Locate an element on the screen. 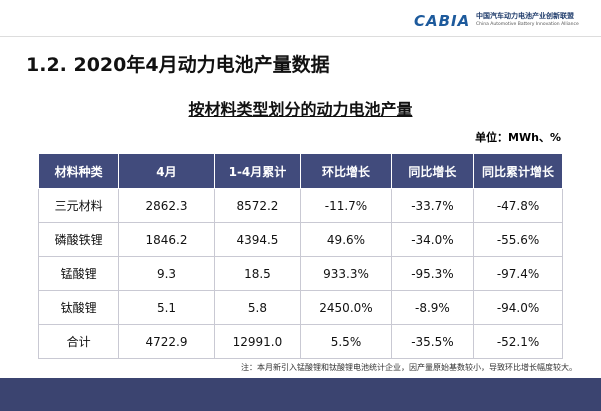  column-header: 同比累计增长 is located at coordinates (518, 171).